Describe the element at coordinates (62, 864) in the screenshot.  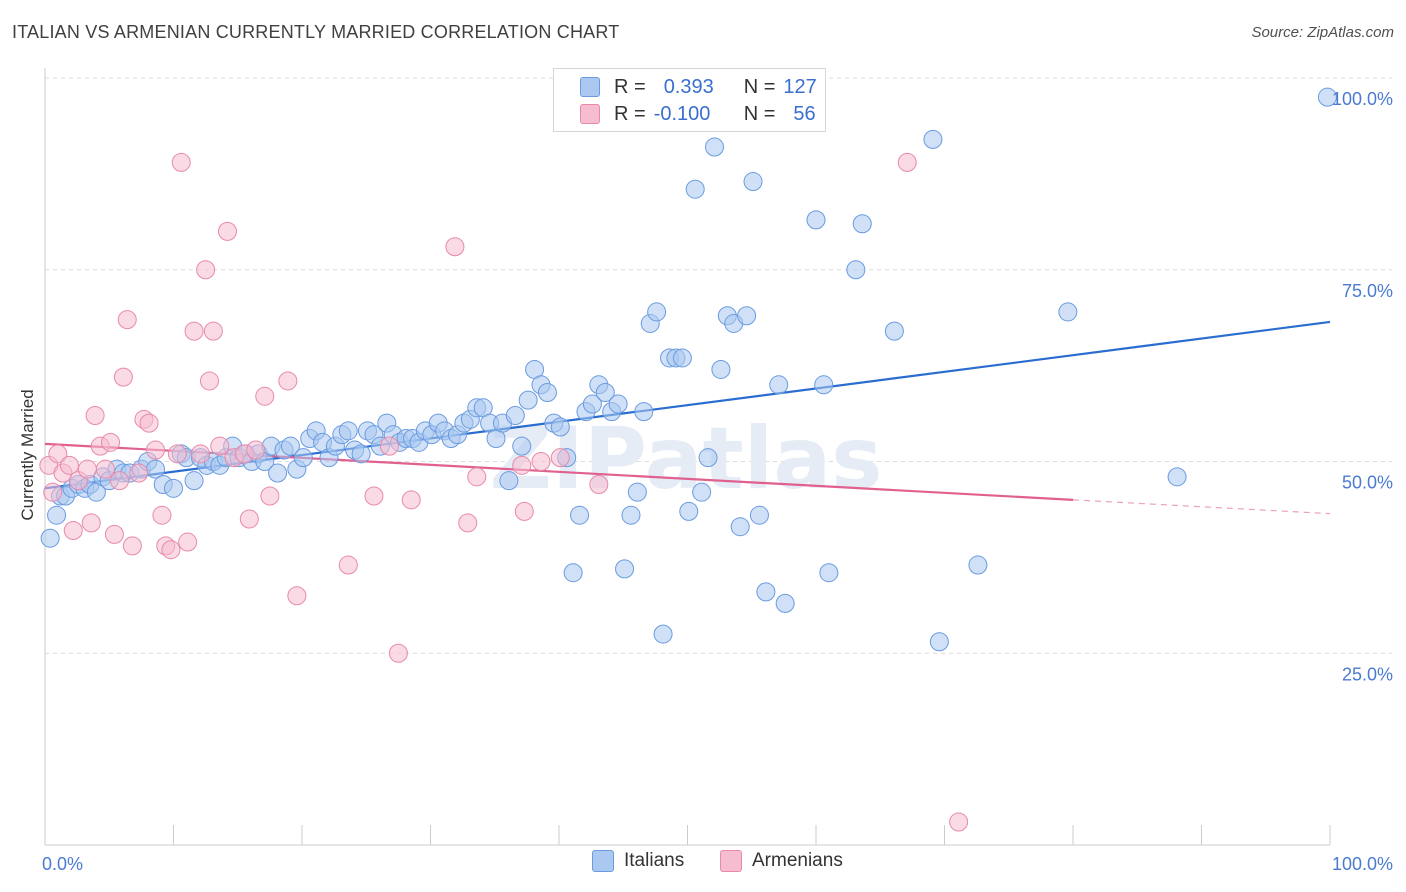
I see `x-tick-label: 0.0%` at that location.